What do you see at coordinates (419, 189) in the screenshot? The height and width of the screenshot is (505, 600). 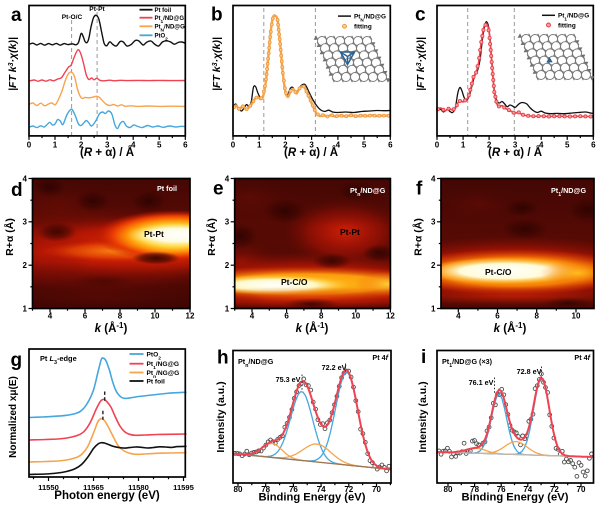 I see `svg-text: f` at bounding box center [419, 189].